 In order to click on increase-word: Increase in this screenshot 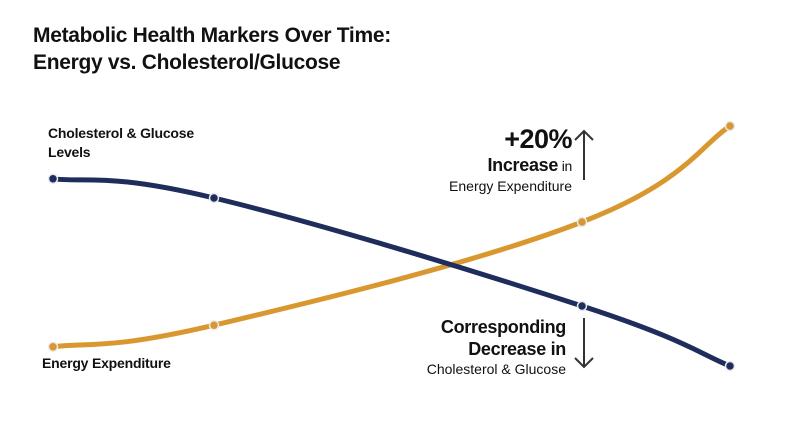, I will do `click(523, 165)`.